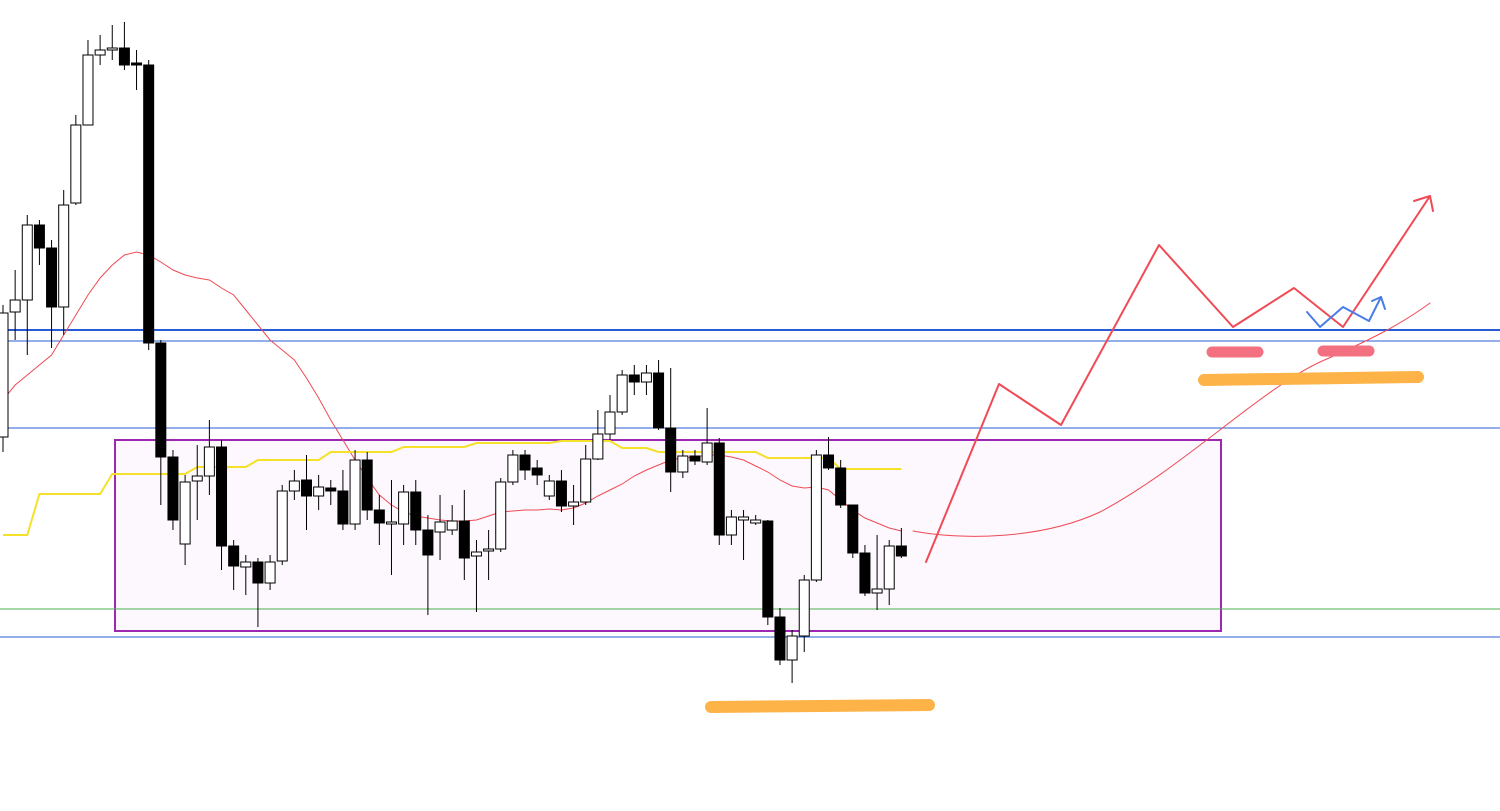  Describe the element at coordinates (1344, 312) in the screenshot. I see `entry-path` at that location.